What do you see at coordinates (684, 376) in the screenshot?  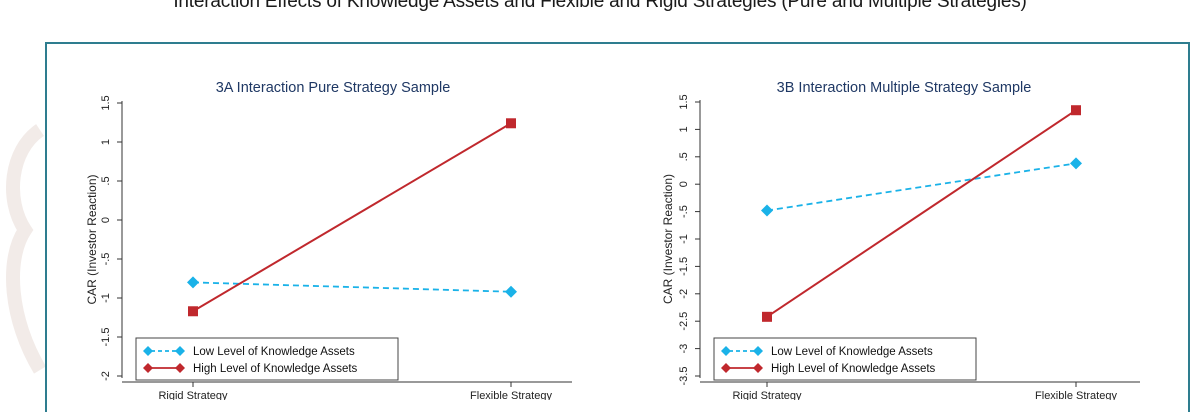 I see `y-tick-label: -3.5` at bounding box center [684, 376].